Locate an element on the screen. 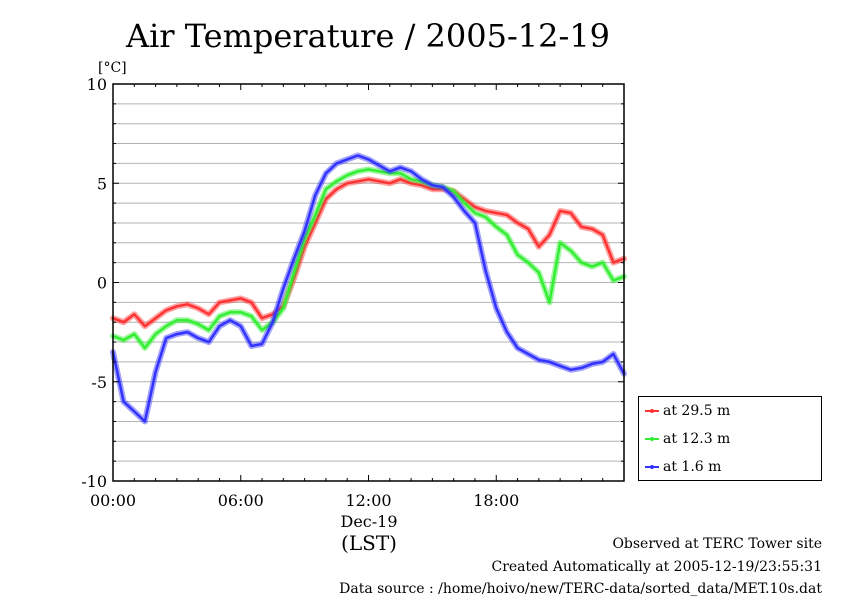  footer-observed-site: Observed at TERC Tower site is located at coordinates (717, 544).